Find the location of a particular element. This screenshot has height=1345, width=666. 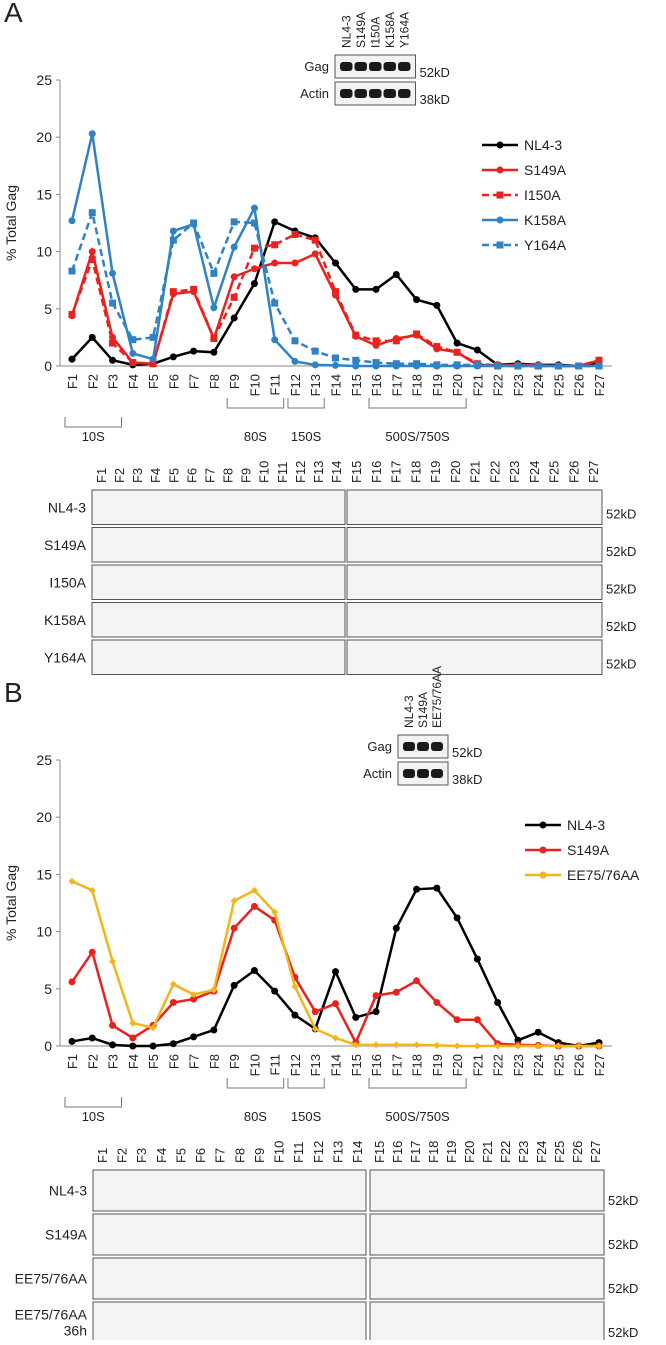

y-axis-label: % Total Gag is located at coordinates (11, 903).